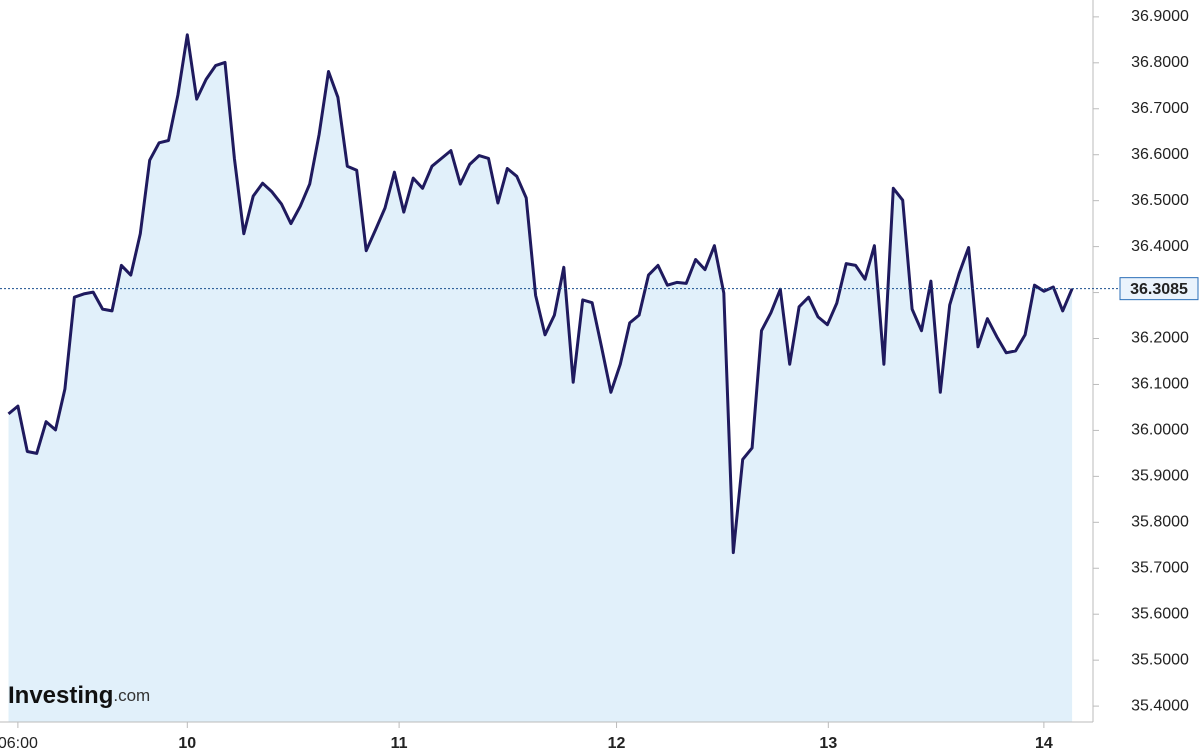 The width and height of the screenshot is (1200, 751). What do you see at coordinates (1160, 522) in the screenshot?
I see `y-tick-label: 35.8000` at bounding box center [1160, 522].